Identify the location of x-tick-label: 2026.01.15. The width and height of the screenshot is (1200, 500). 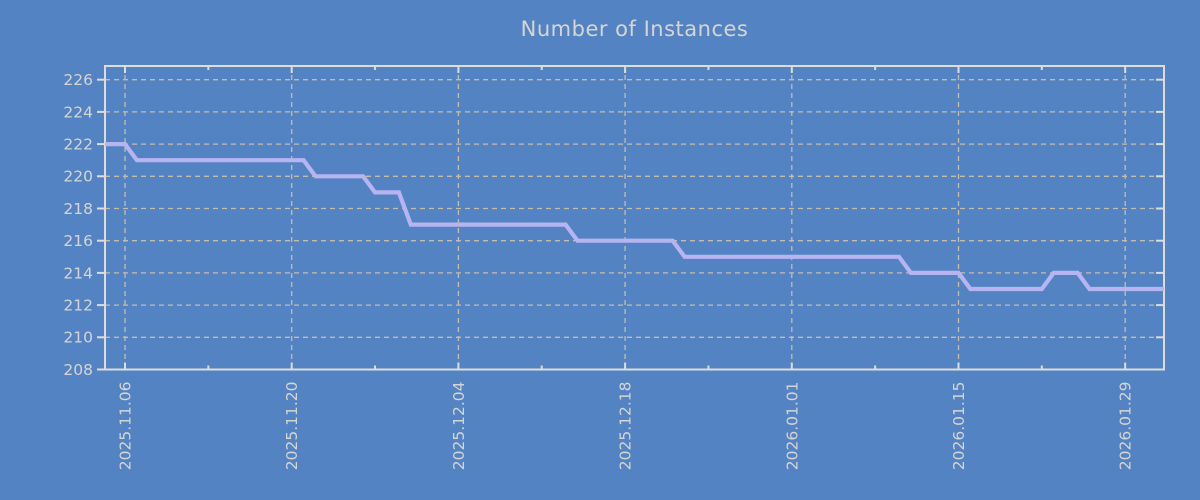
(959, 426).